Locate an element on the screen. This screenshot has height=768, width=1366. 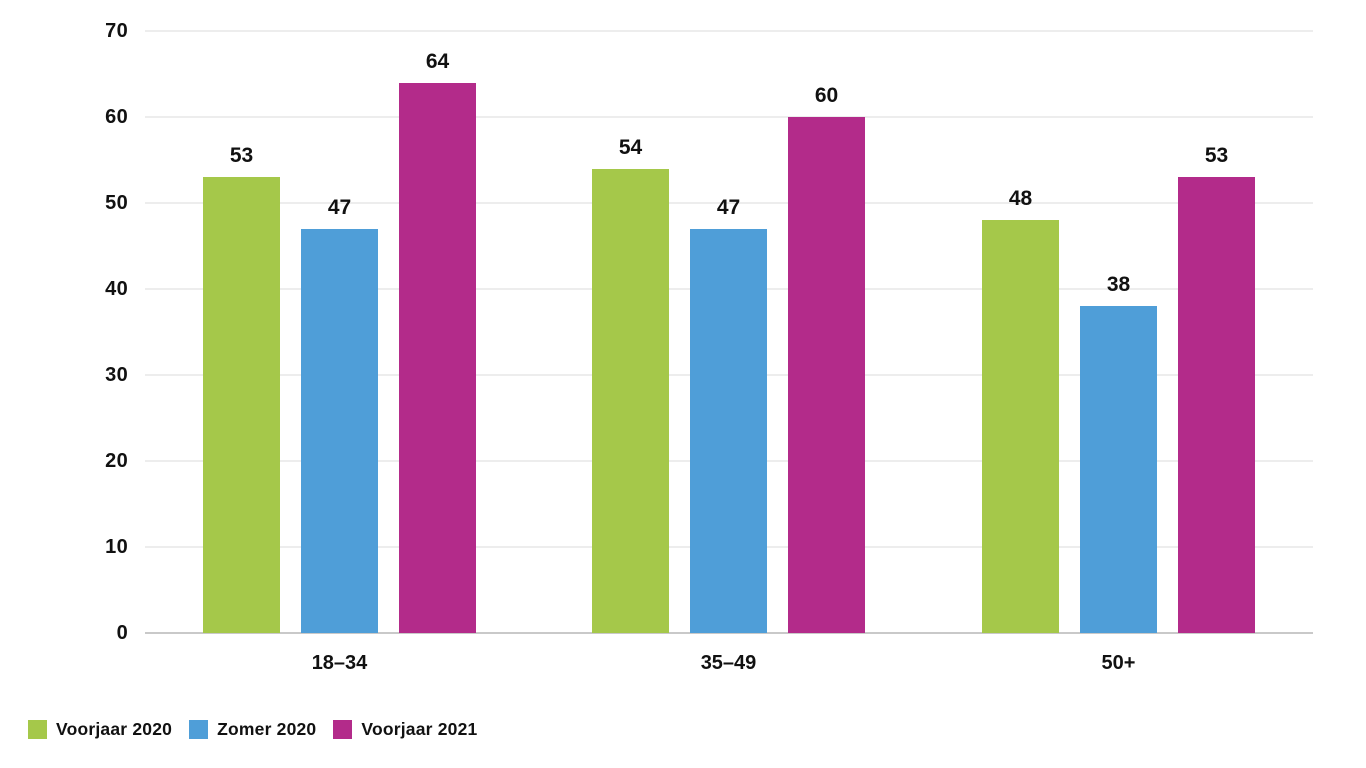
legend-item-zomer-2020: Zomer 2020 is located at coordinates (252, 729).